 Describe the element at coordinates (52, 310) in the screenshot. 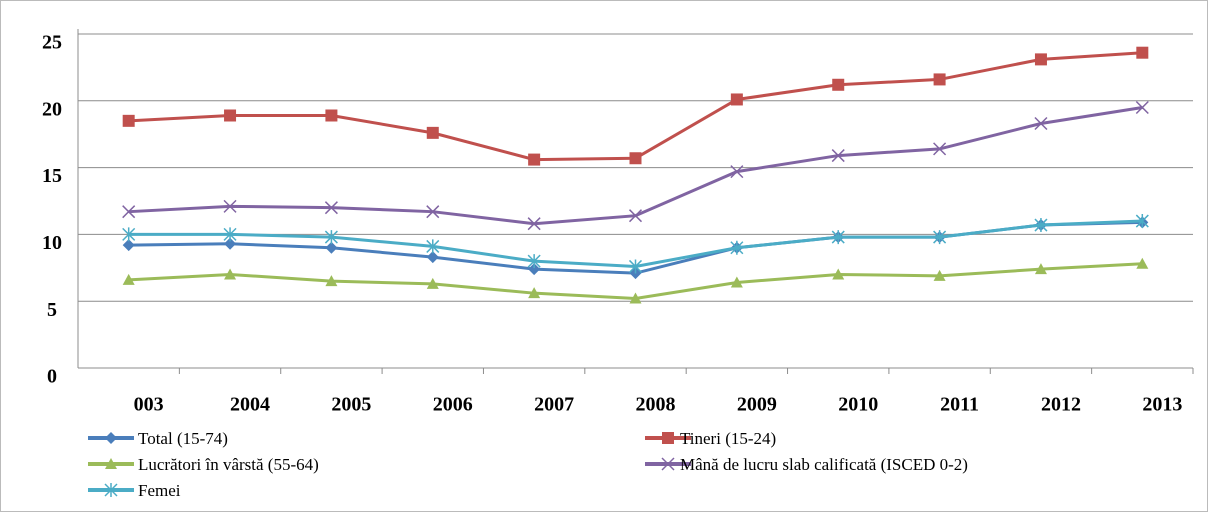

I see `y-tick-label: 5` at that location.